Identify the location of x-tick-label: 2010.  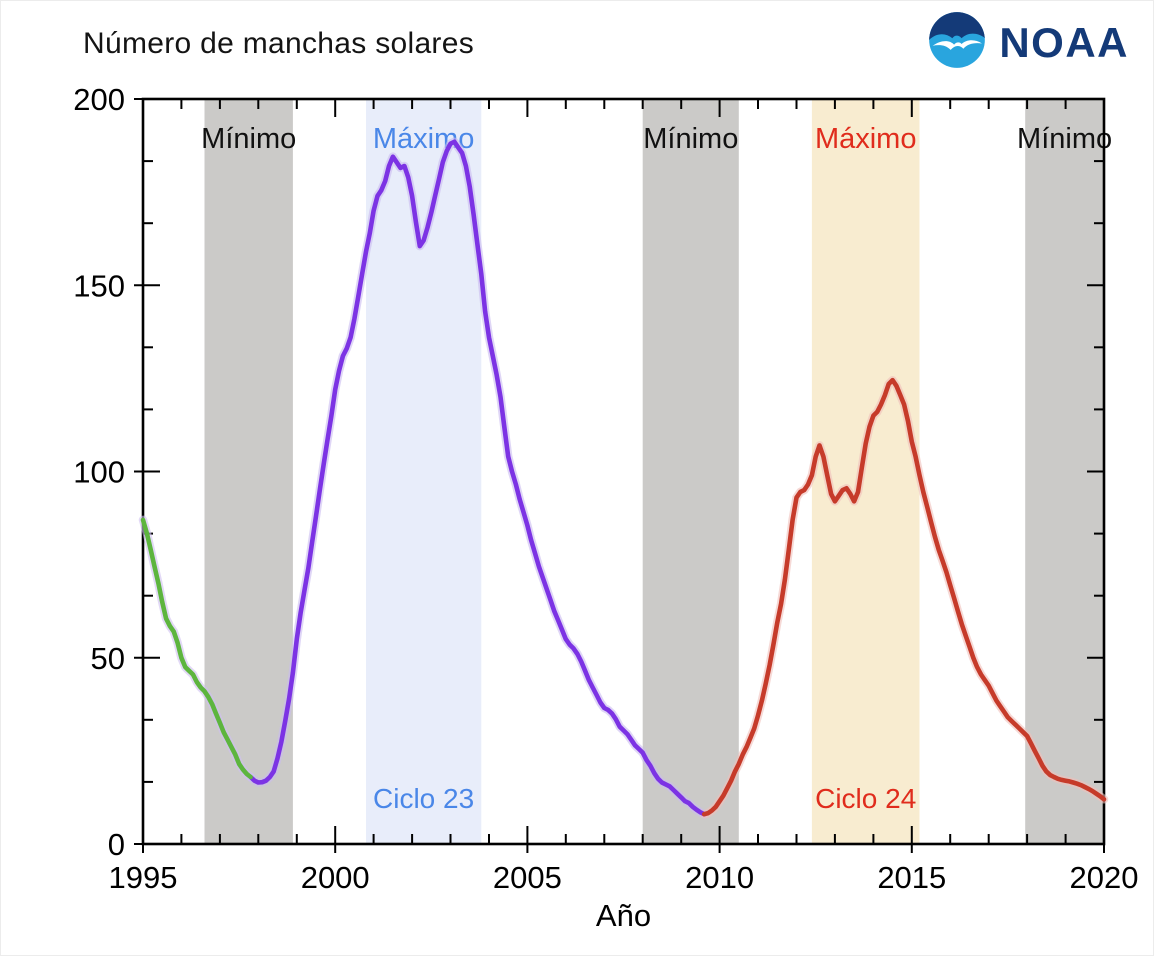
(719, 877).